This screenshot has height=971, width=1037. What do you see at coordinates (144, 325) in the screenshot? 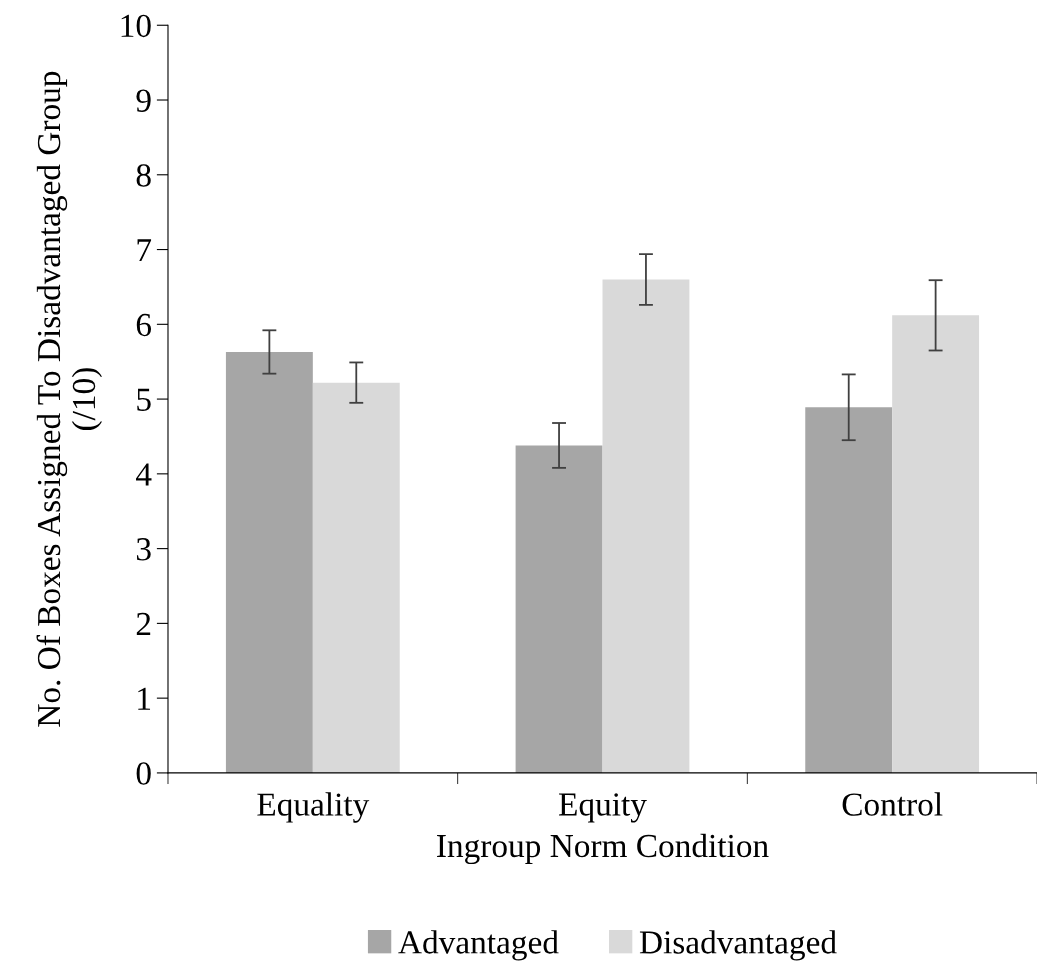
I see `y-tick-label: 6` at bounding box center [144, 325].